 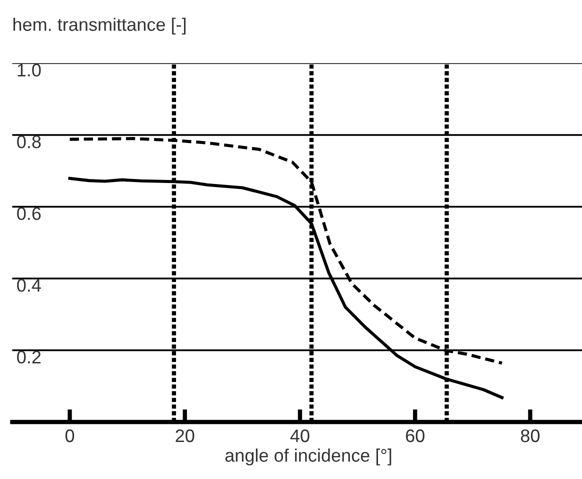 What do you see at coordinates (69, 435) in the screenshot?
I see `x-tick-label: 0` at bounding box center [69, 435].